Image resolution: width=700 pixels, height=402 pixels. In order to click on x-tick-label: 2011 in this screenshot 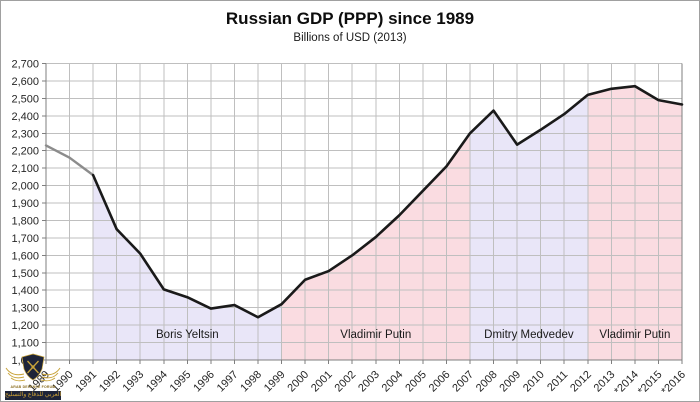, I will do `click(557, 381)`.